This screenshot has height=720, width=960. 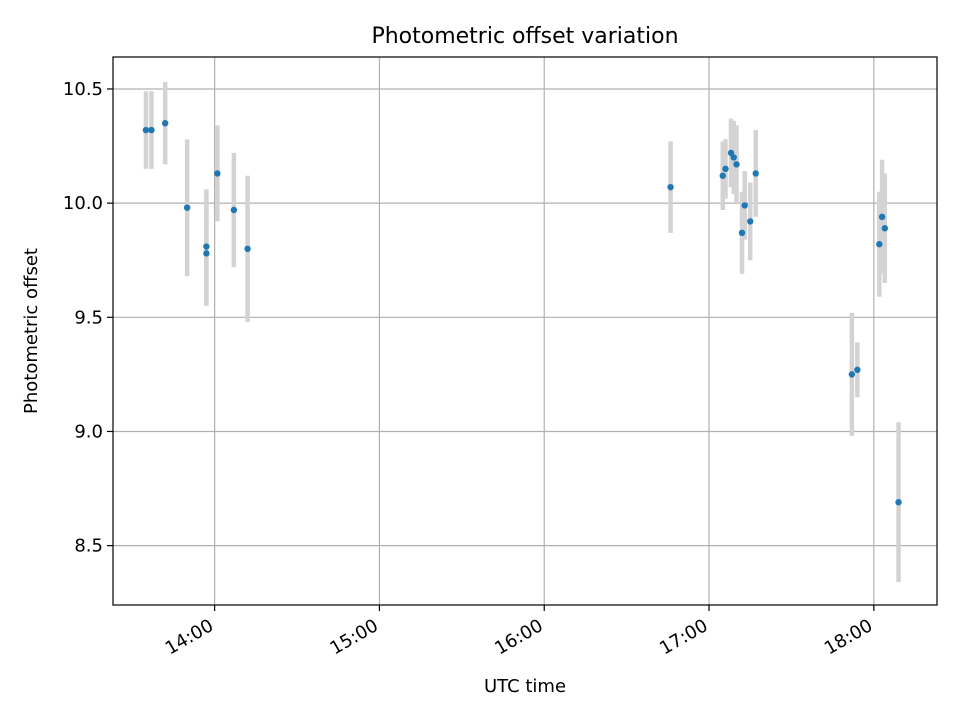 What do you see at coordinates (83, 203) in the screenshot?
I see `y-tick-label: 10.0` at bounding box center [83, 203].